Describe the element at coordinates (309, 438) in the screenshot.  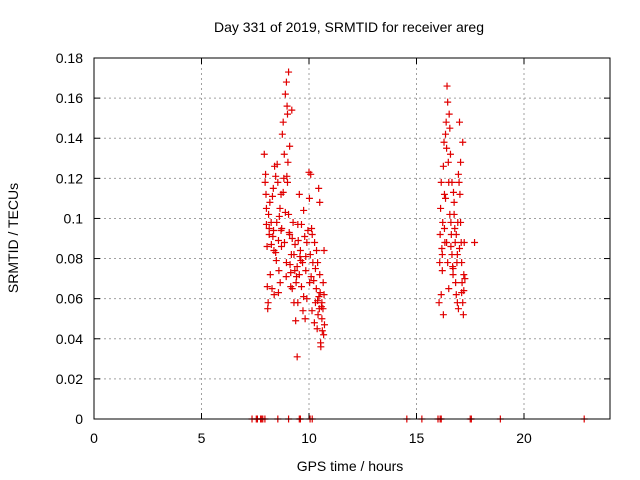
I see `x-tick-label: 10` at that location.